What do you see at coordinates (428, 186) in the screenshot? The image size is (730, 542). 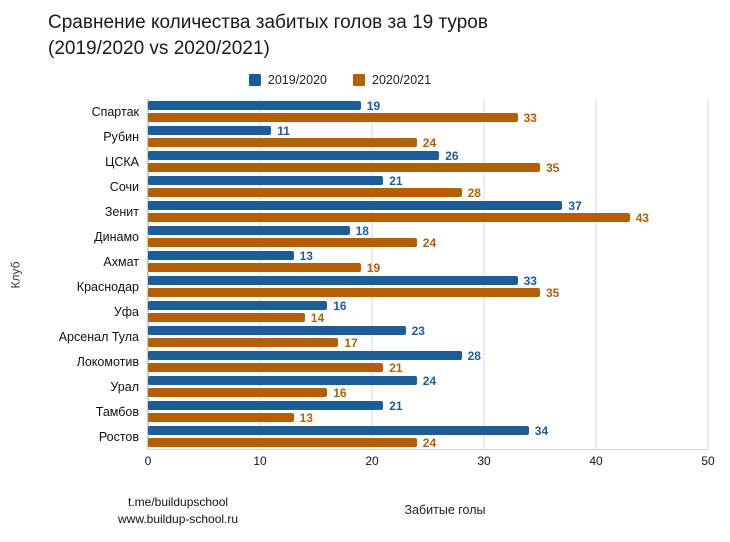 I see `bar-group: 21 28` at bounding box center [428, 186].